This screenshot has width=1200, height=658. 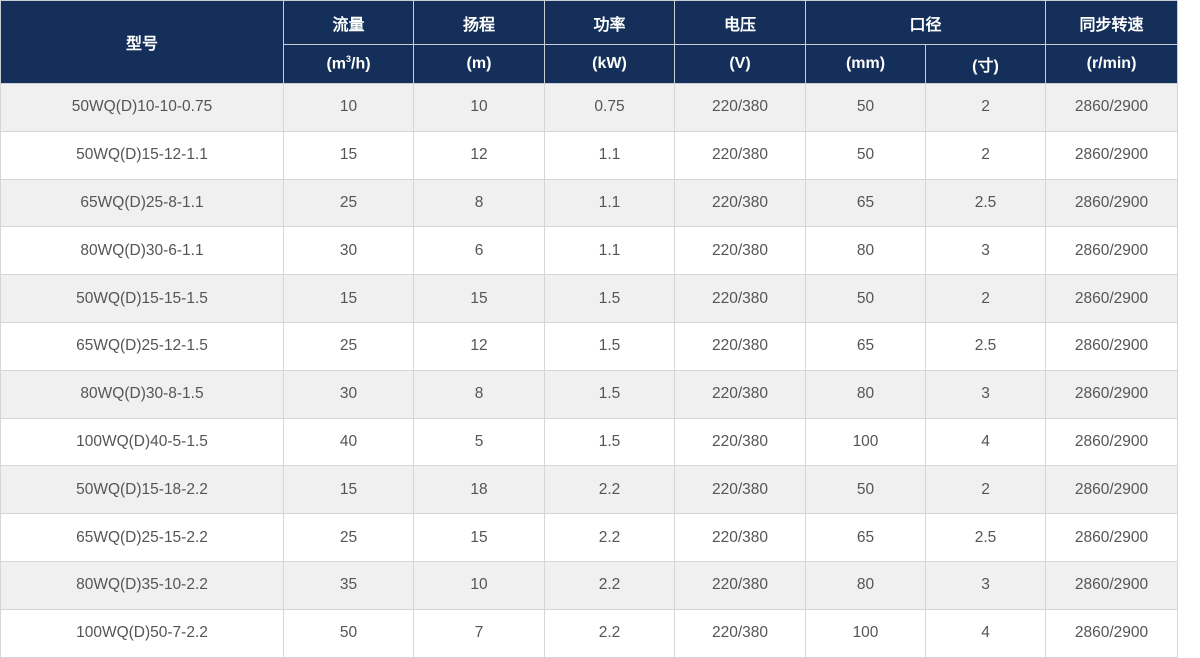 What do you see at coordinates (865, 633) in the screenshot?
I see `cell-diameter-mm: 100` at bounding box center [865, 633].